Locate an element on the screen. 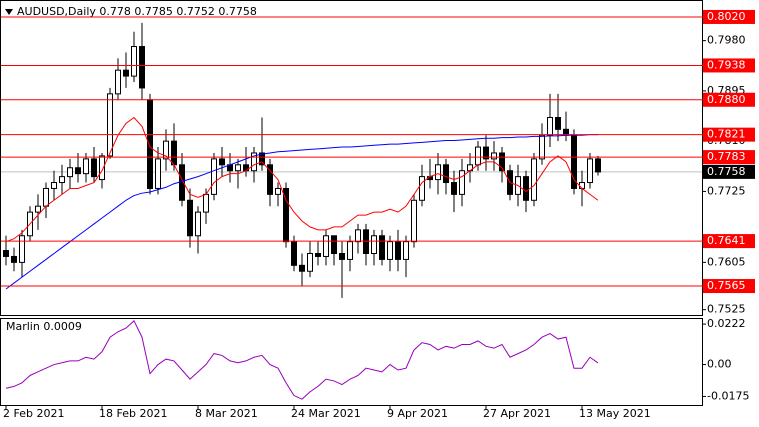 Image resolution: width=759 pixels, height=427 pixels. y-tick-label: 0.7525 is located at coordinates (726, 309).